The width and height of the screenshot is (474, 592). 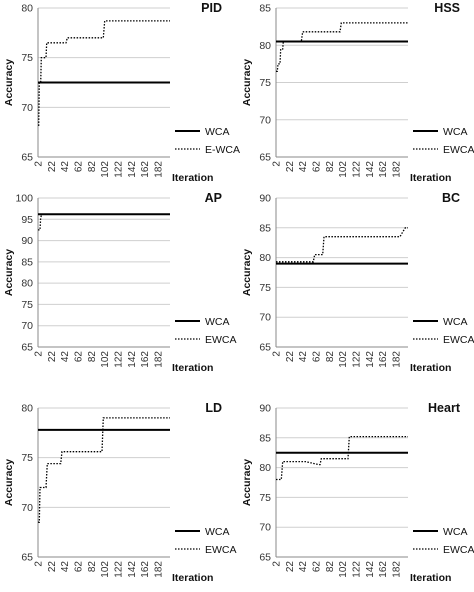 I want to click on chart-title: HSS, so click(x=447, y=8).